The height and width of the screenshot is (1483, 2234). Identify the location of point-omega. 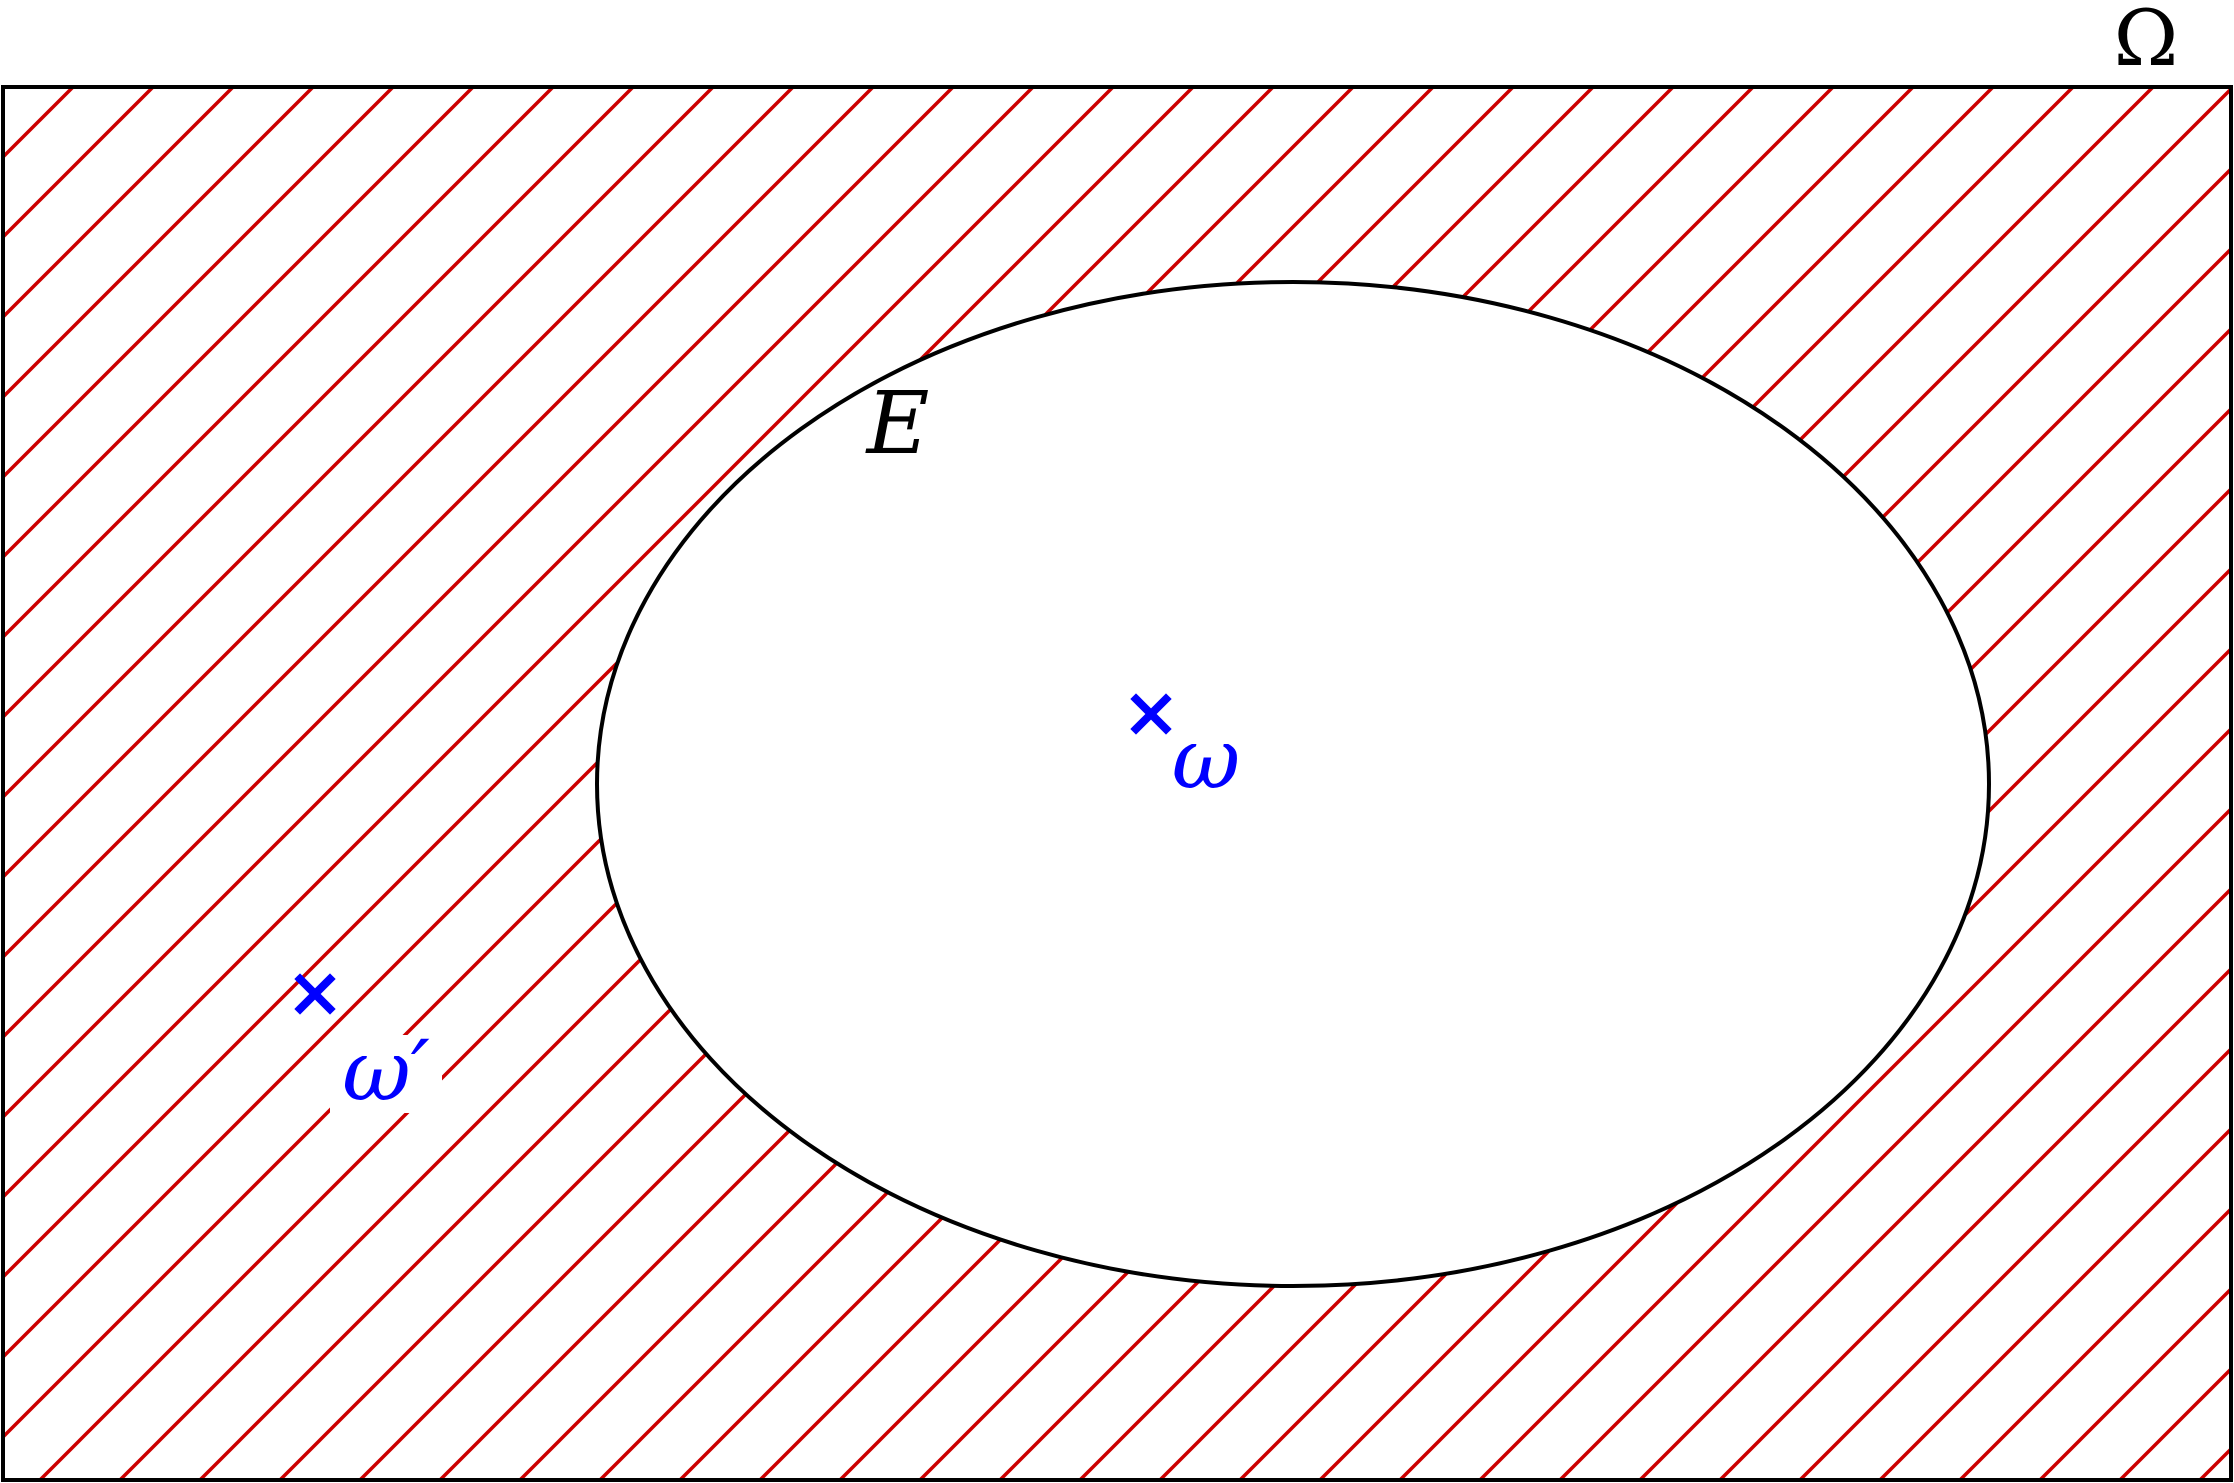
(1151, 714).